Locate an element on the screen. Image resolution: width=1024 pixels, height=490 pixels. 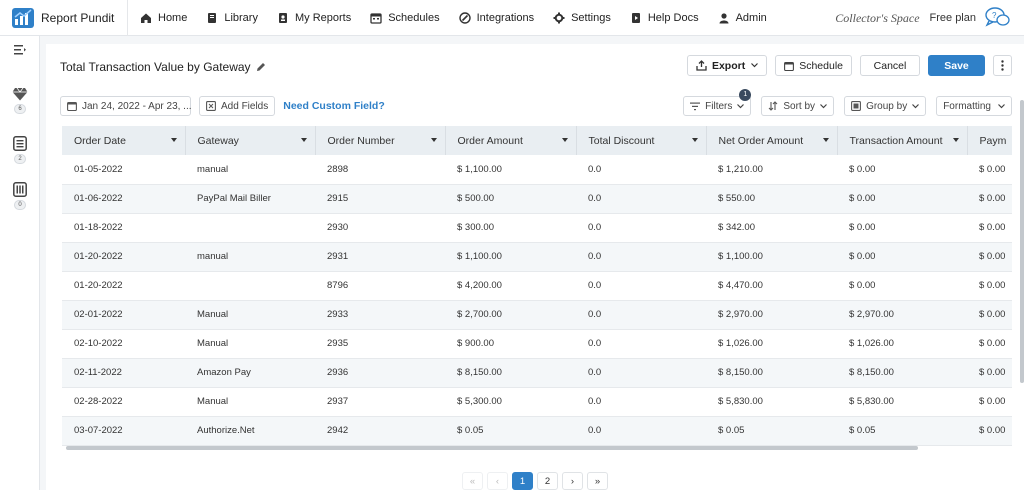
group-by-button: Group by is located at coordinates (885, 106).